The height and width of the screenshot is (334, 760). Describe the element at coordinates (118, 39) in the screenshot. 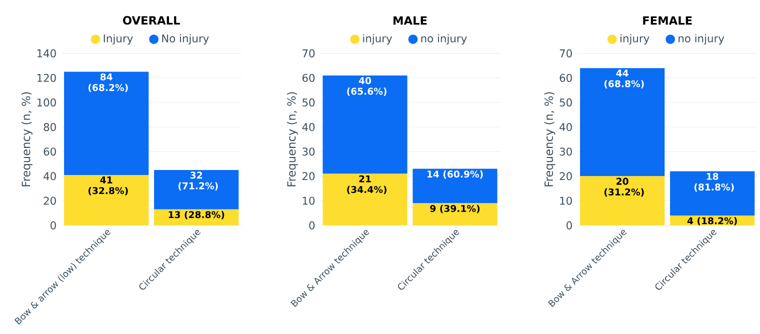

I see `legend-label: Injury` at that location.